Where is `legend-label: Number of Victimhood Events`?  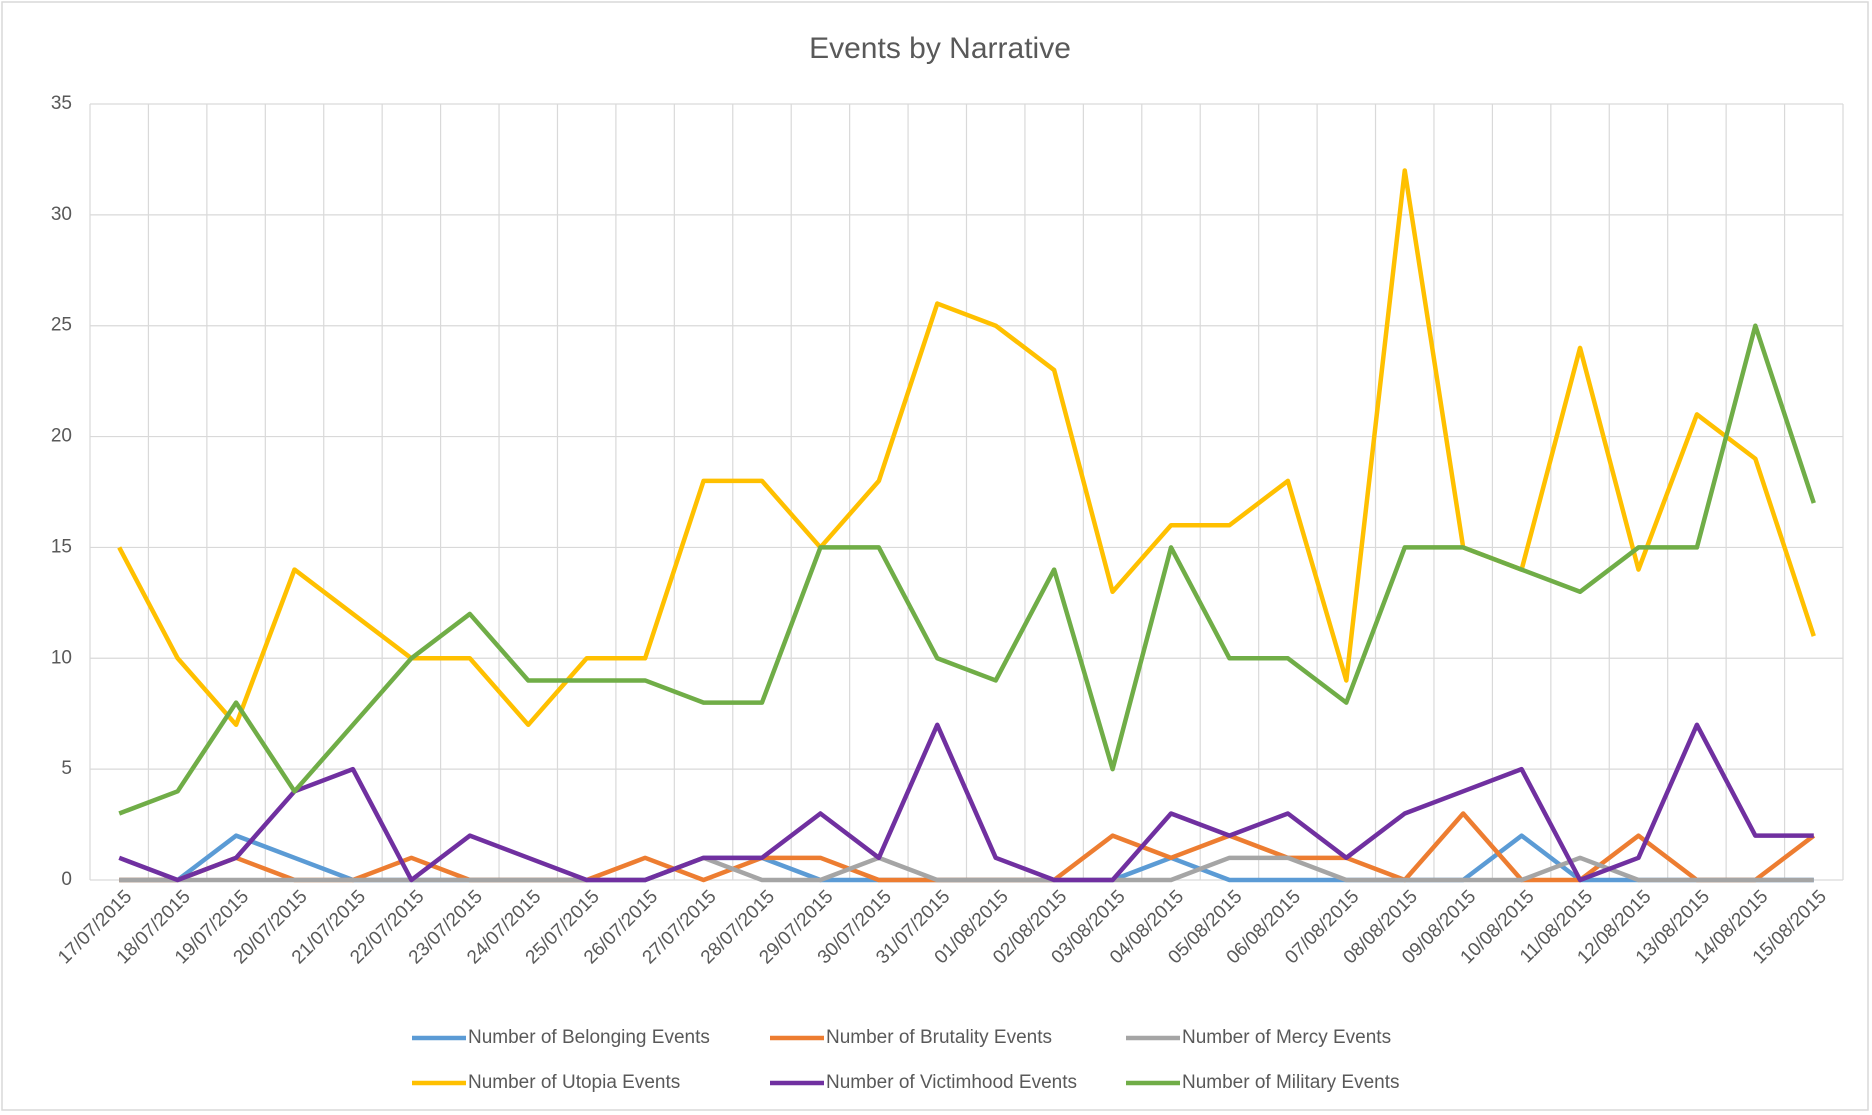 legend-label: Number of Victimhood Events is located at coordinates (951, 1082).